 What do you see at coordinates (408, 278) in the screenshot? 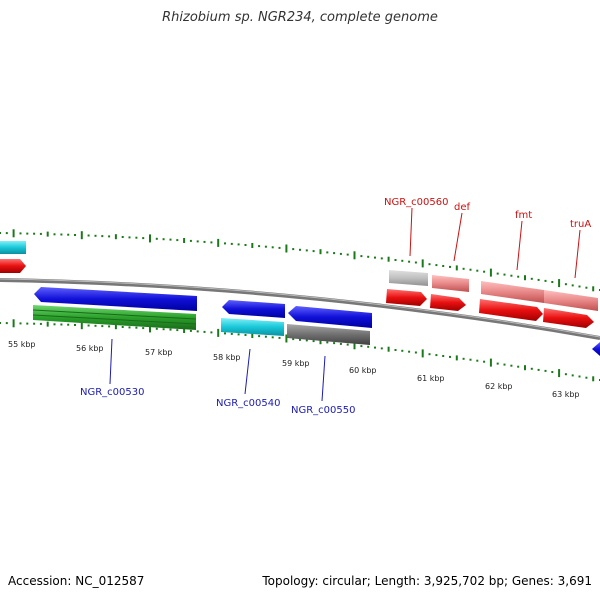
I see `gene-gray-light` at bounding box center [408, 278].